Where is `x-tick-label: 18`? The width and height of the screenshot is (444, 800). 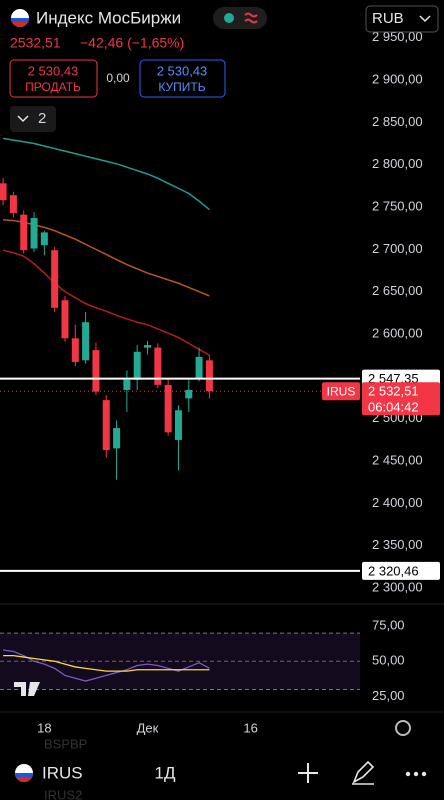
x-tick-label: 18 is located at coordinates (44, 727).